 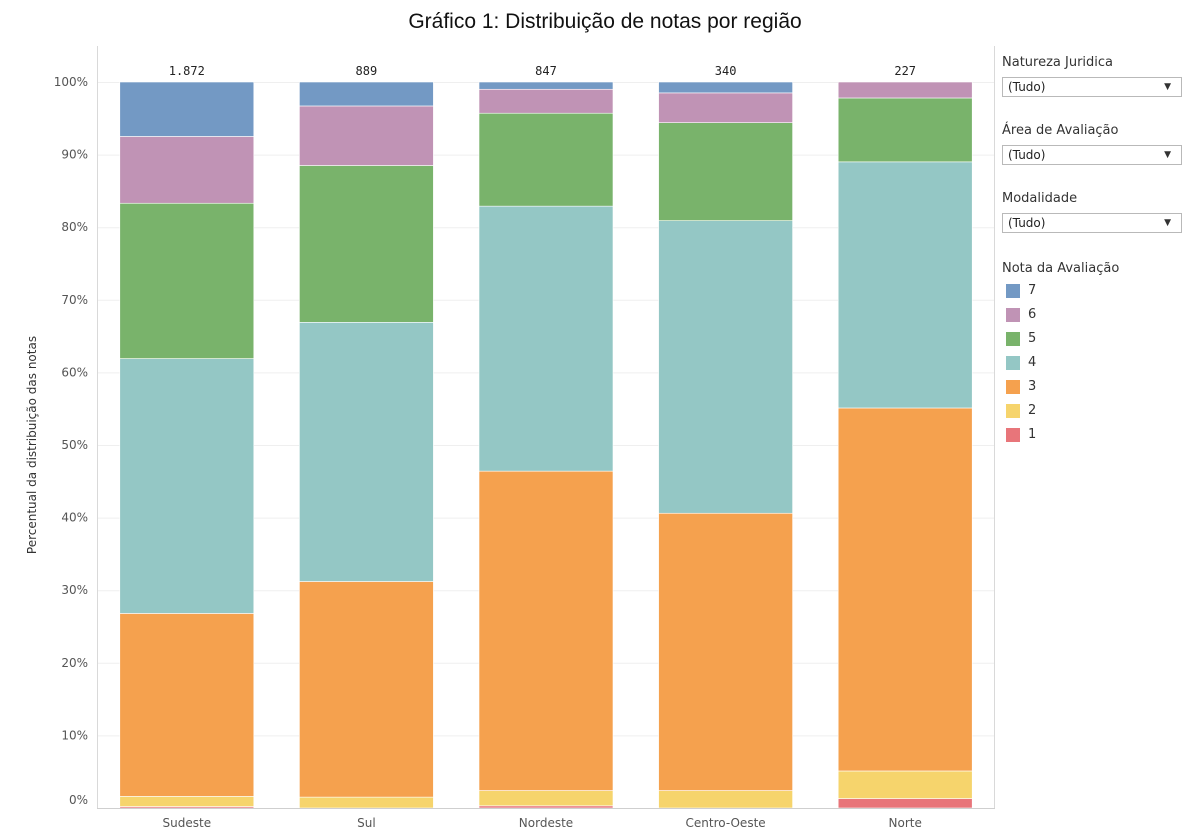 What do you see at coordinates (187, 71) in the screenshot?
I see `bar-total-label: 1.872` at bounding box center [187, 71].